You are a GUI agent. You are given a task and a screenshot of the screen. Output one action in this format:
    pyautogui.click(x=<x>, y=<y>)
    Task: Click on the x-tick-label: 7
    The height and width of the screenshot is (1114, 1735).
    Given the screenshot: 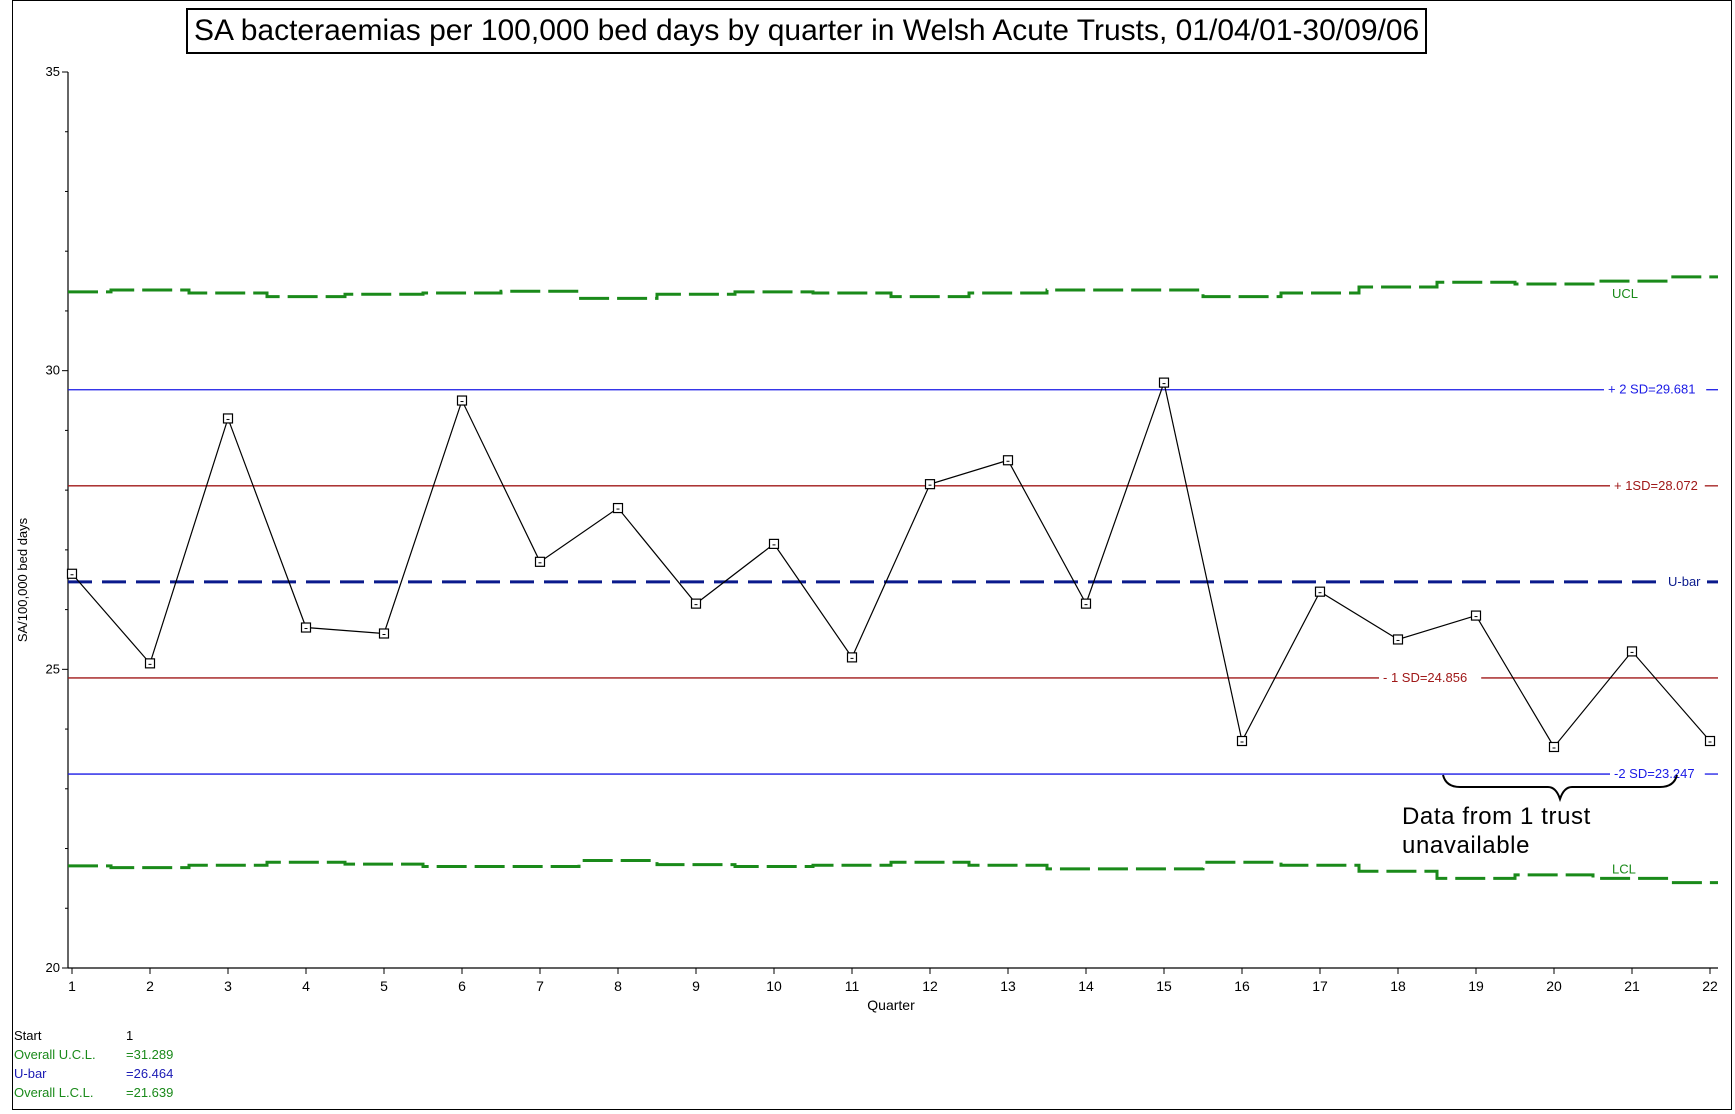 What is the action you would take?
    pyautogui.click(x=540, y=986)
    